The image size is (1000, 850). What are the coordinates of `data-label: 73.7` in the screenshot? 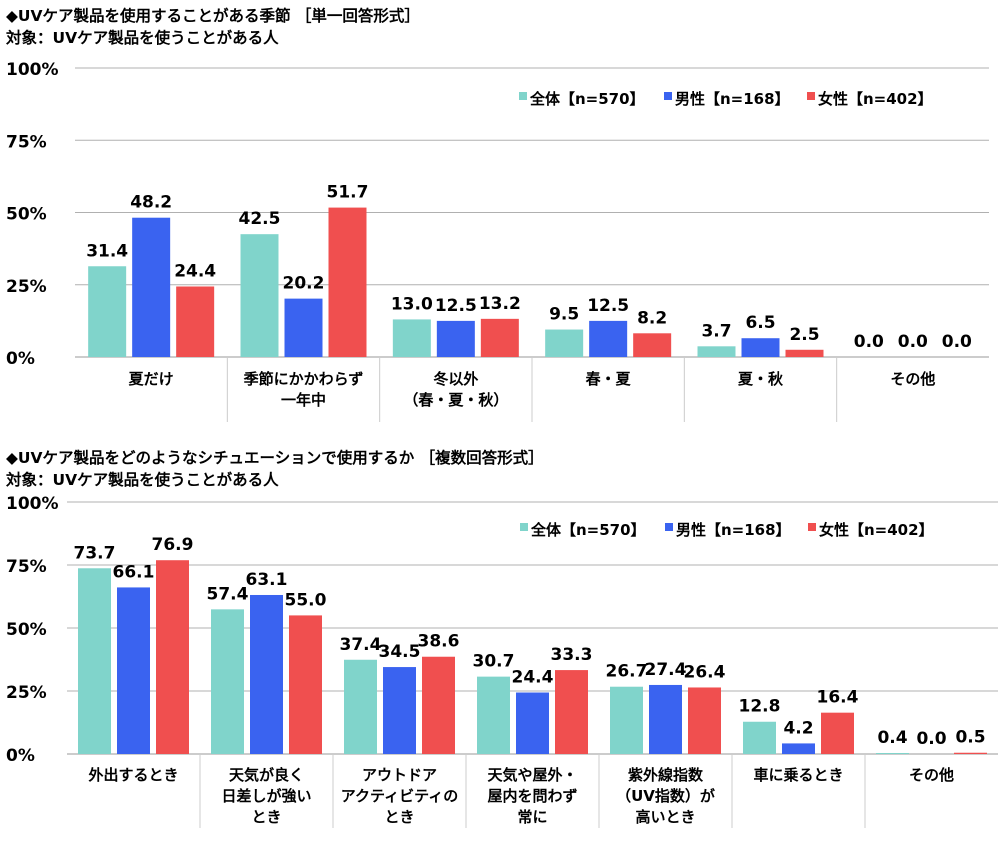 It's located at (95, 553).